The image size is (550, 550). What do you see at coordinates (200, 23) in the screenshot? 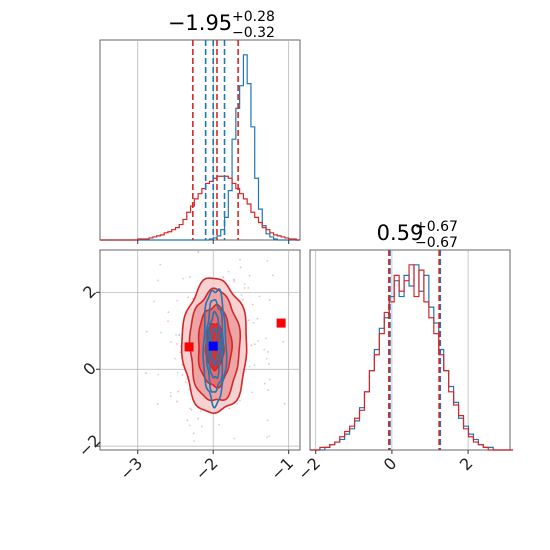
I see `panel-title: −1.95` at bounding box center [200, 23].